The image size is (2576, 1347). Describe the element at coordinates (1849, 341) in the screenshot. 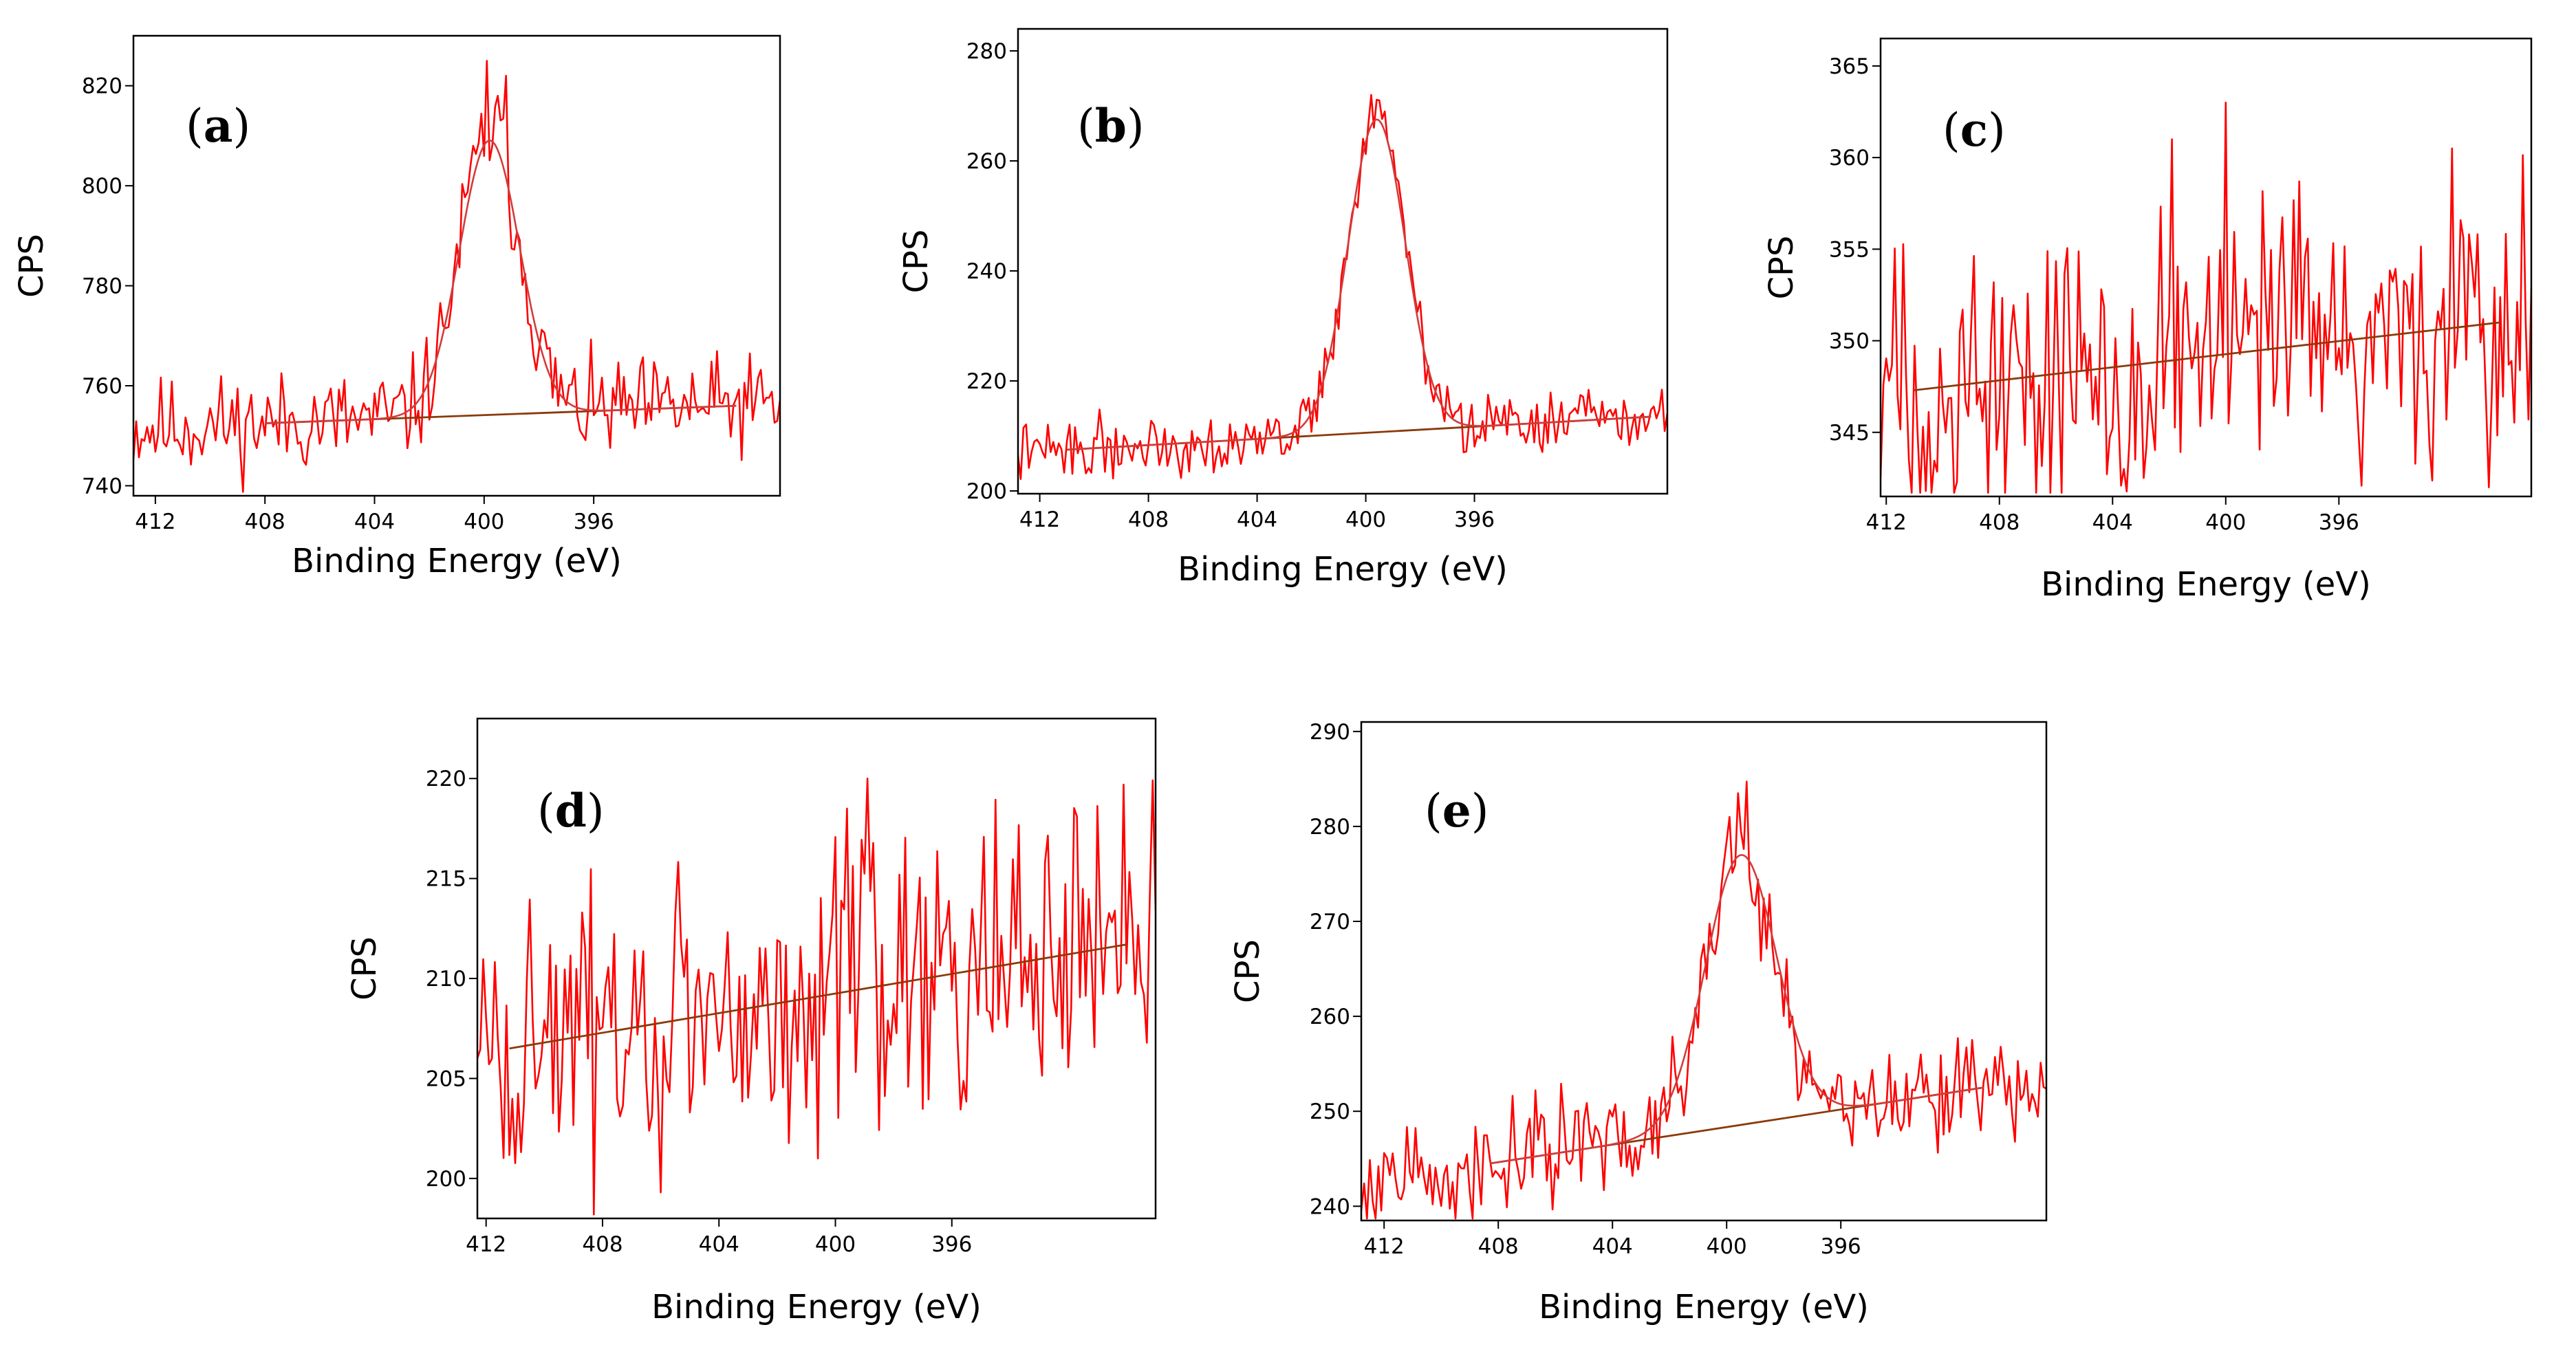

I see `y-tick-label: 350` at that location.